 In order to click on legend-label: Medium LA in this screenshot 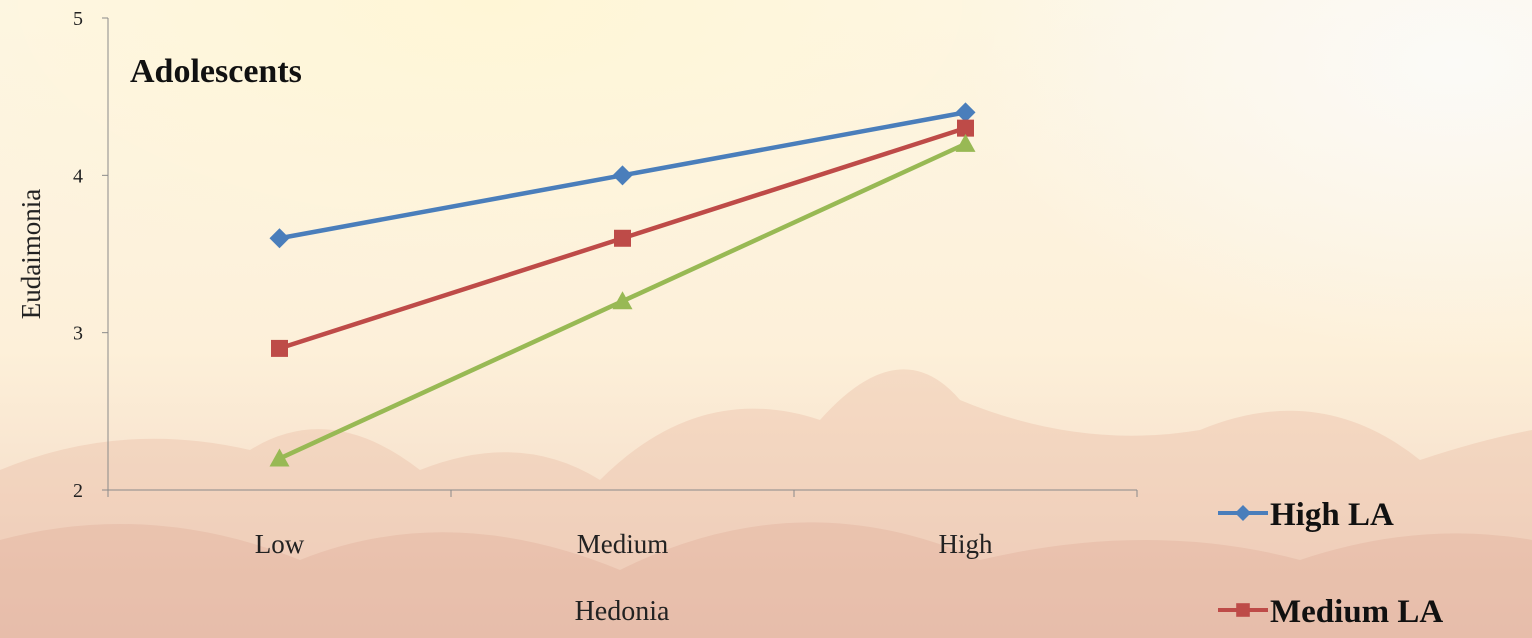, I will do `click(1356, 612)`.